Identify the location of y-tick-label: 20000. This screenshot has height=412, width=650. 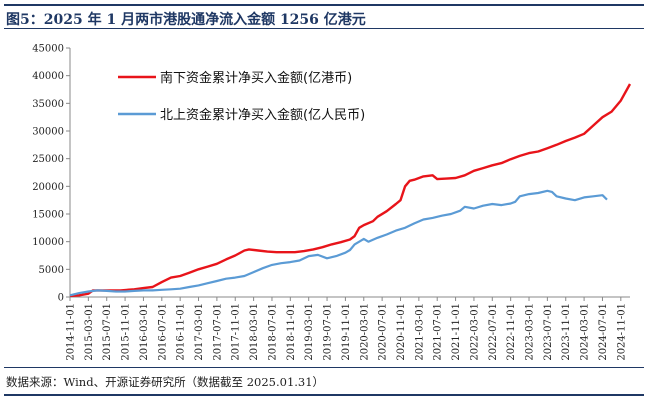
(48, 187).